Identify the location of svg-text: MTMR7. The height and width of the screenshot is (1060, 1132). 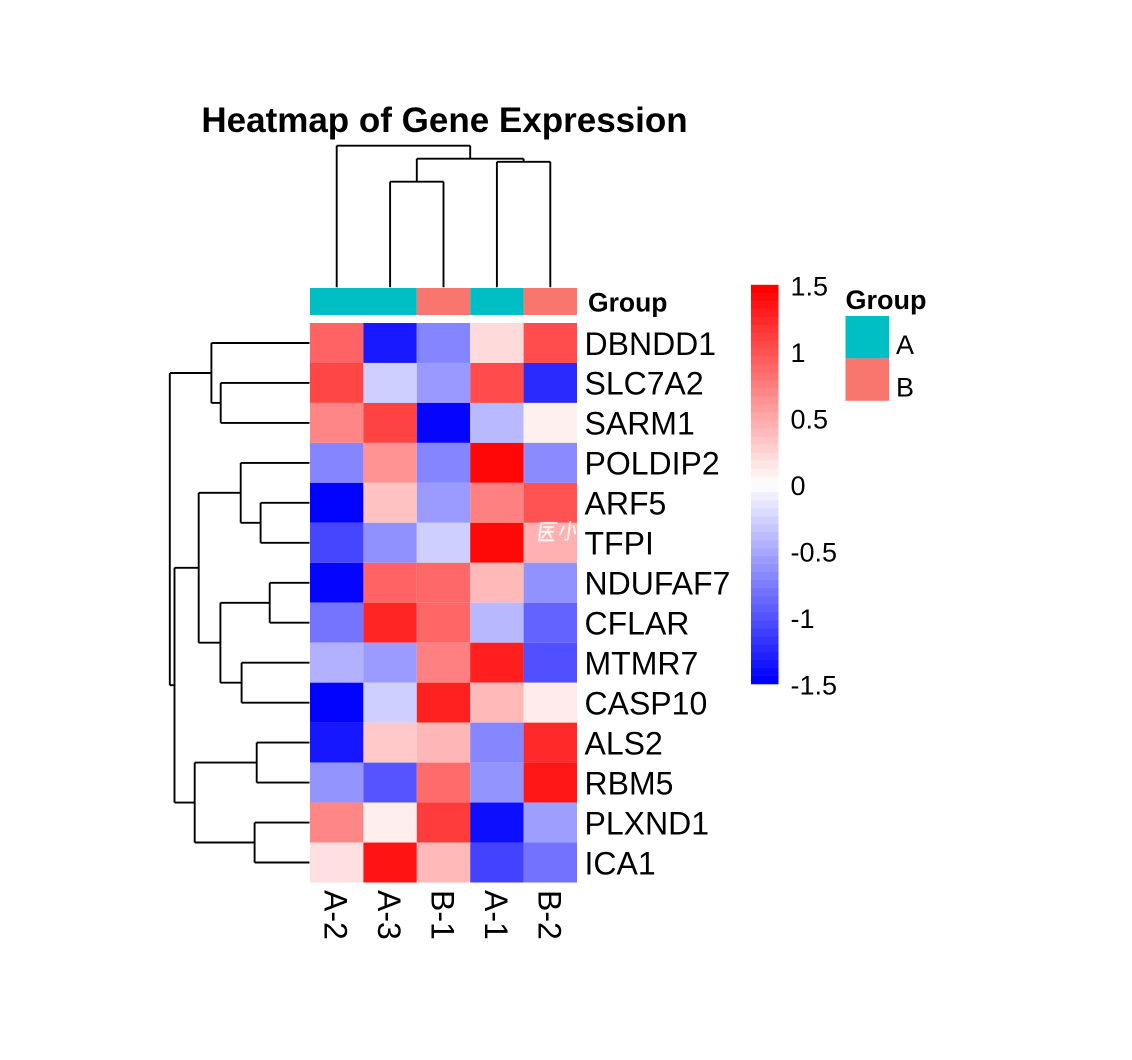
(642, 664).